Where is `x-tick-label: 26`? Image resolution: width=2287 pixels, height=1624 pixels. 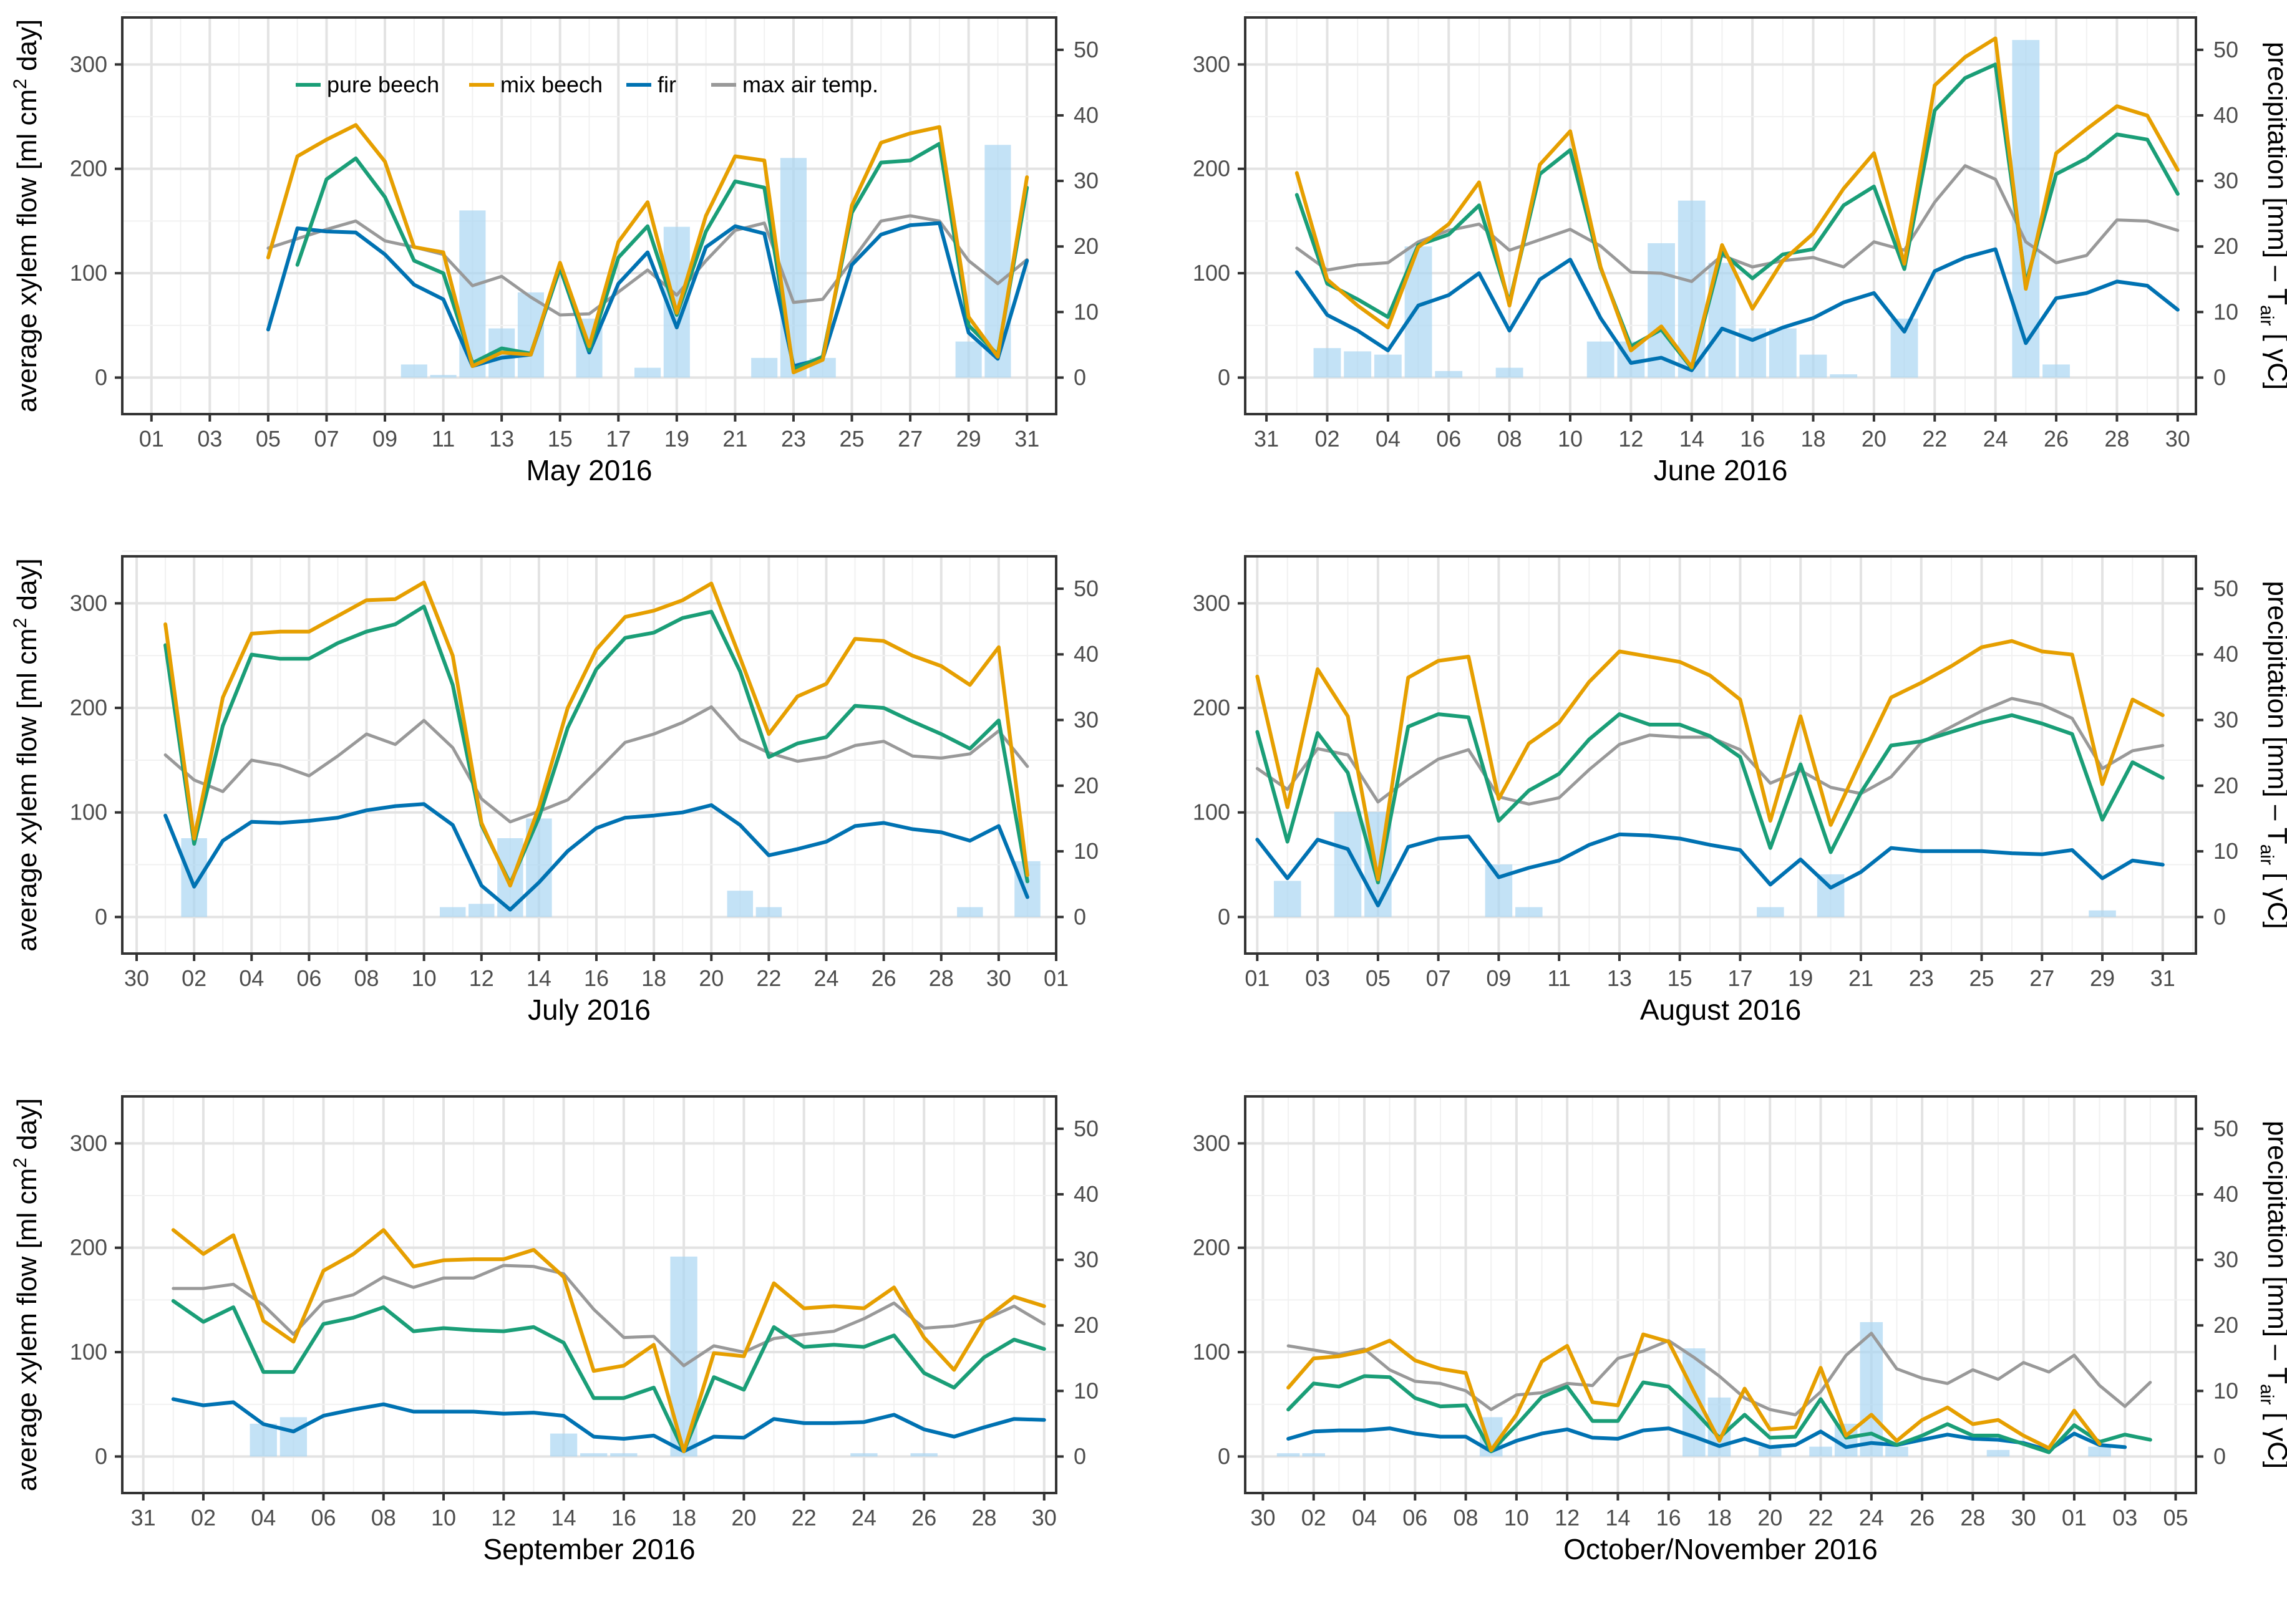 x-tick-label: 26 is located at coordinates (923, 1517).